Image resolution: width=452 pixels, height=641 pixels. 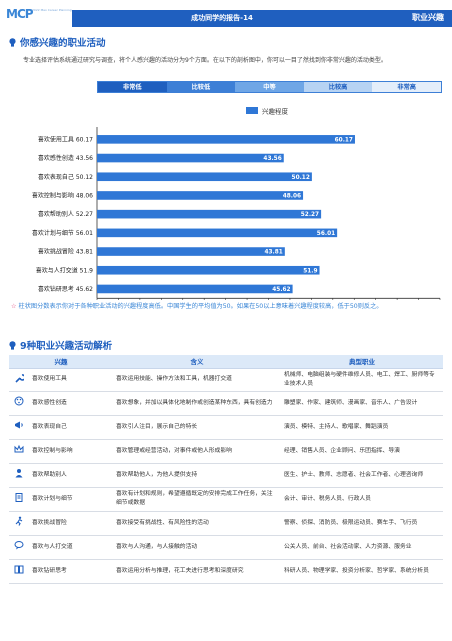 I want to click on interest-name: 喜欢与人打交道, so click(x=71, y=547).